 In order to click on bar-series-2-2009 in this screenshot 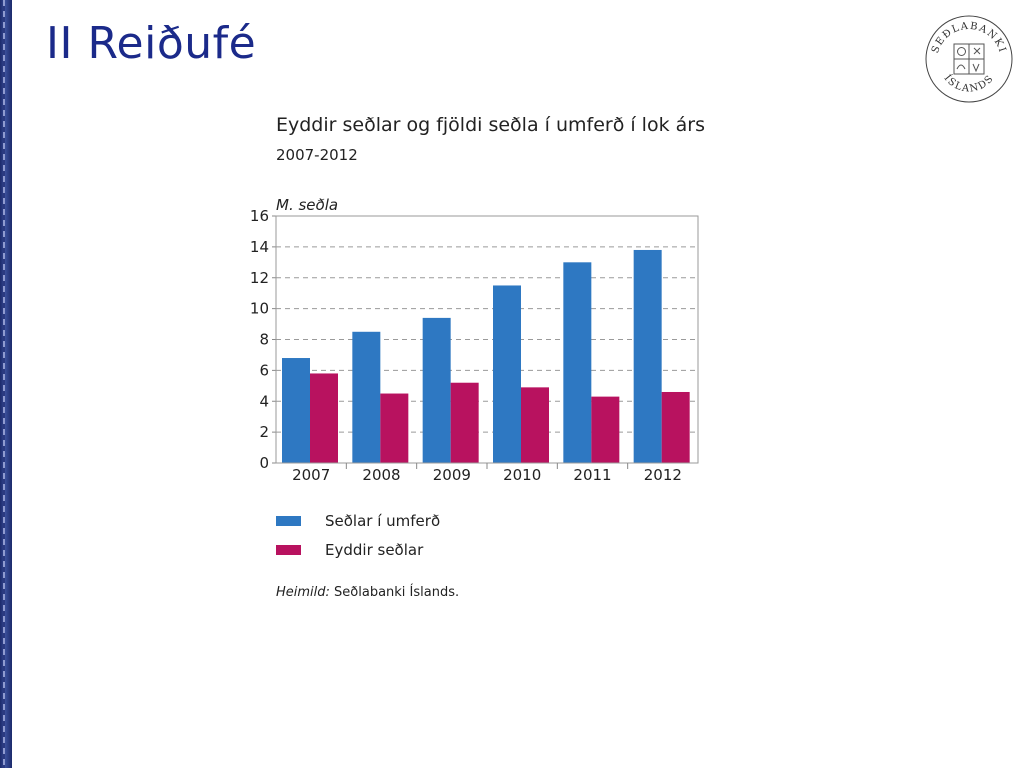, I will do `click(464, 422)`.